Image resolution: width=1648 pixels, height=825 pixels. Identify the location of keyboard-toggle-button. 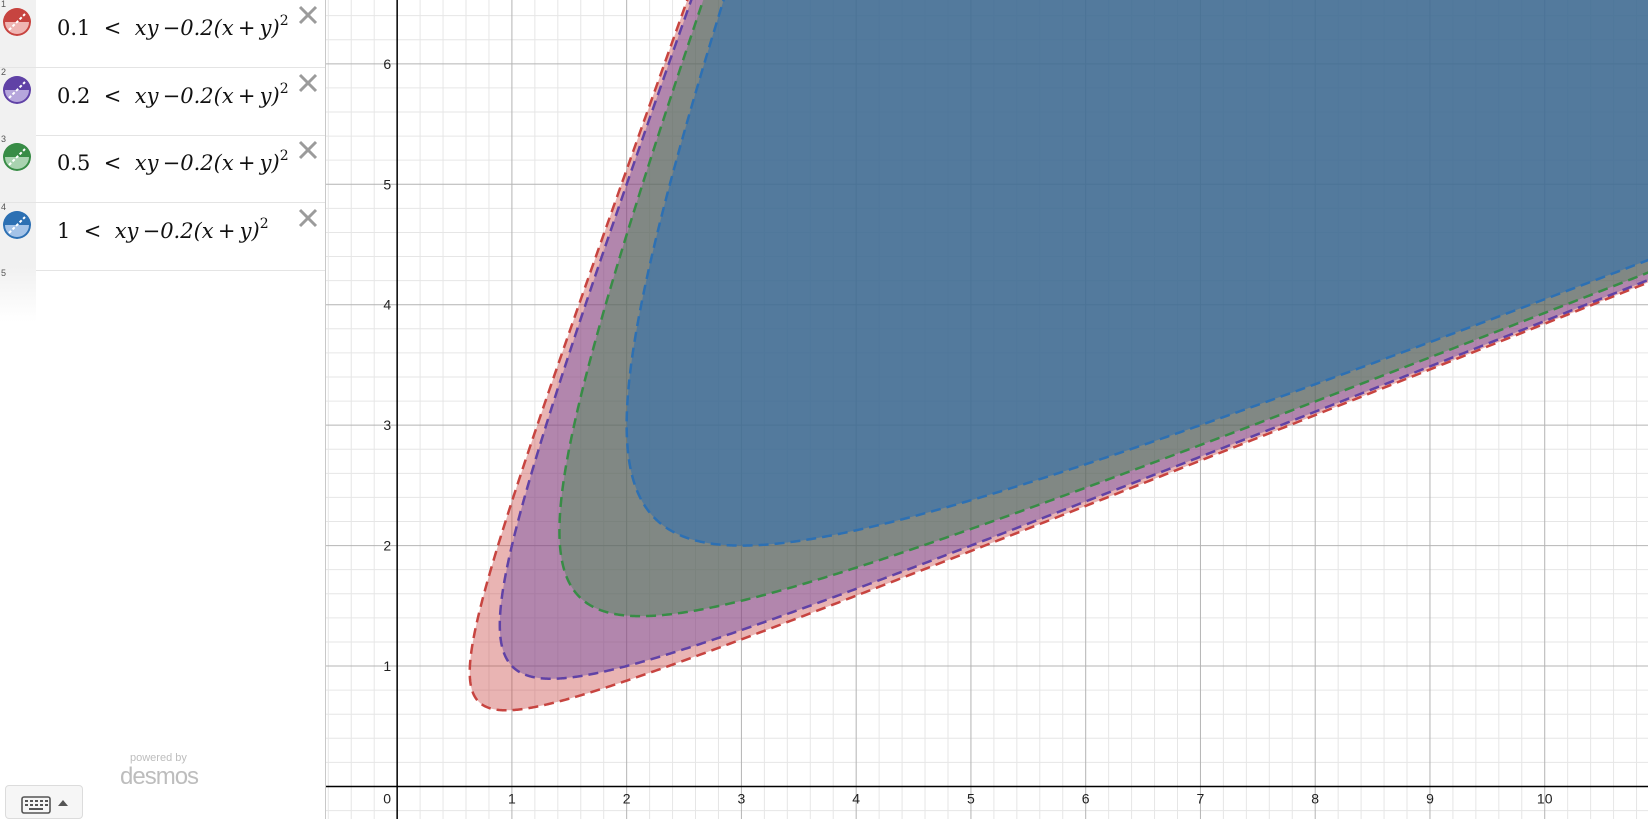
(44, 802).